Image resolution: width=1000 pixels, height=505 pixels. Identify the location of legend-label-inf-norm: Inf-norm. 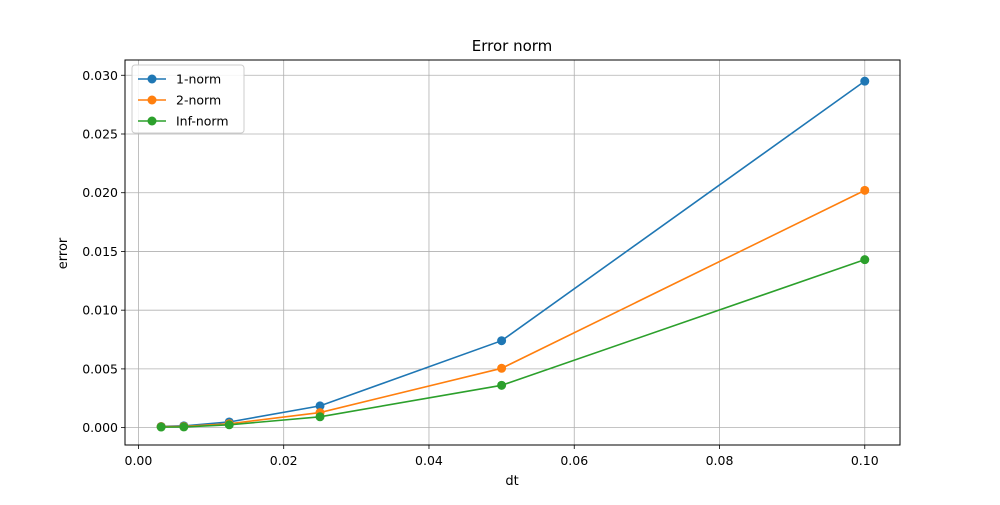
(202, 121).